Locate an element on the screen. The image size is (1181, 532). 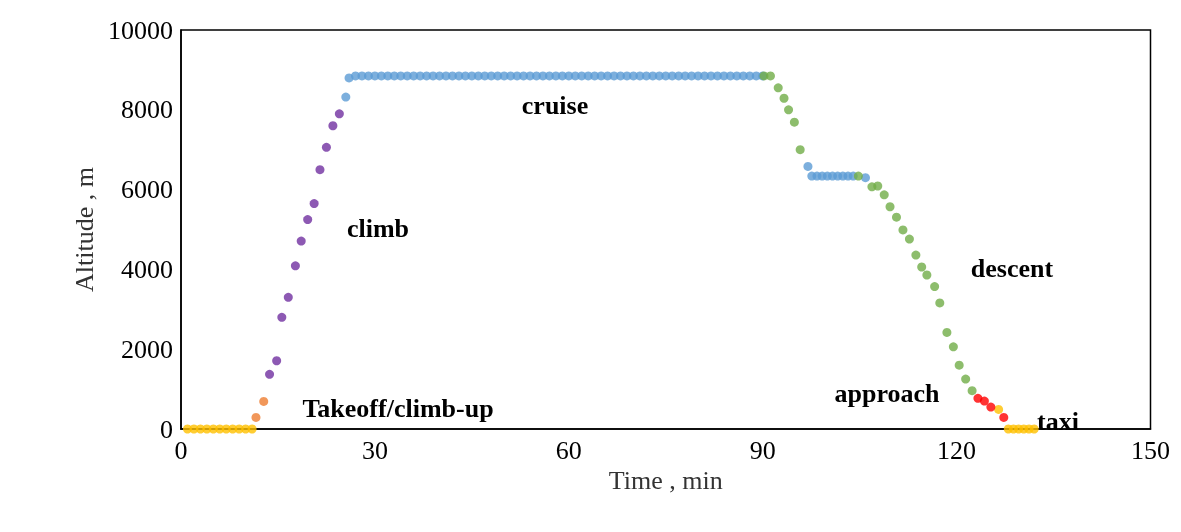
x-tick-label: 90 is located at coordinates (762, 450).